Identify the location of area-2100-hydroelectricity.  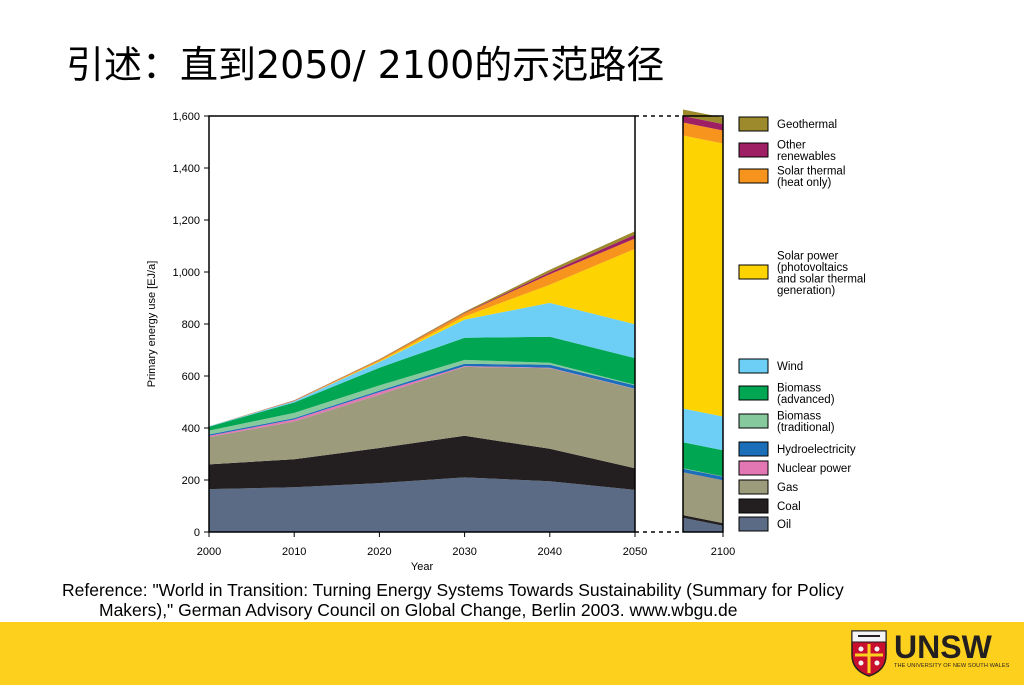
(703, 474).